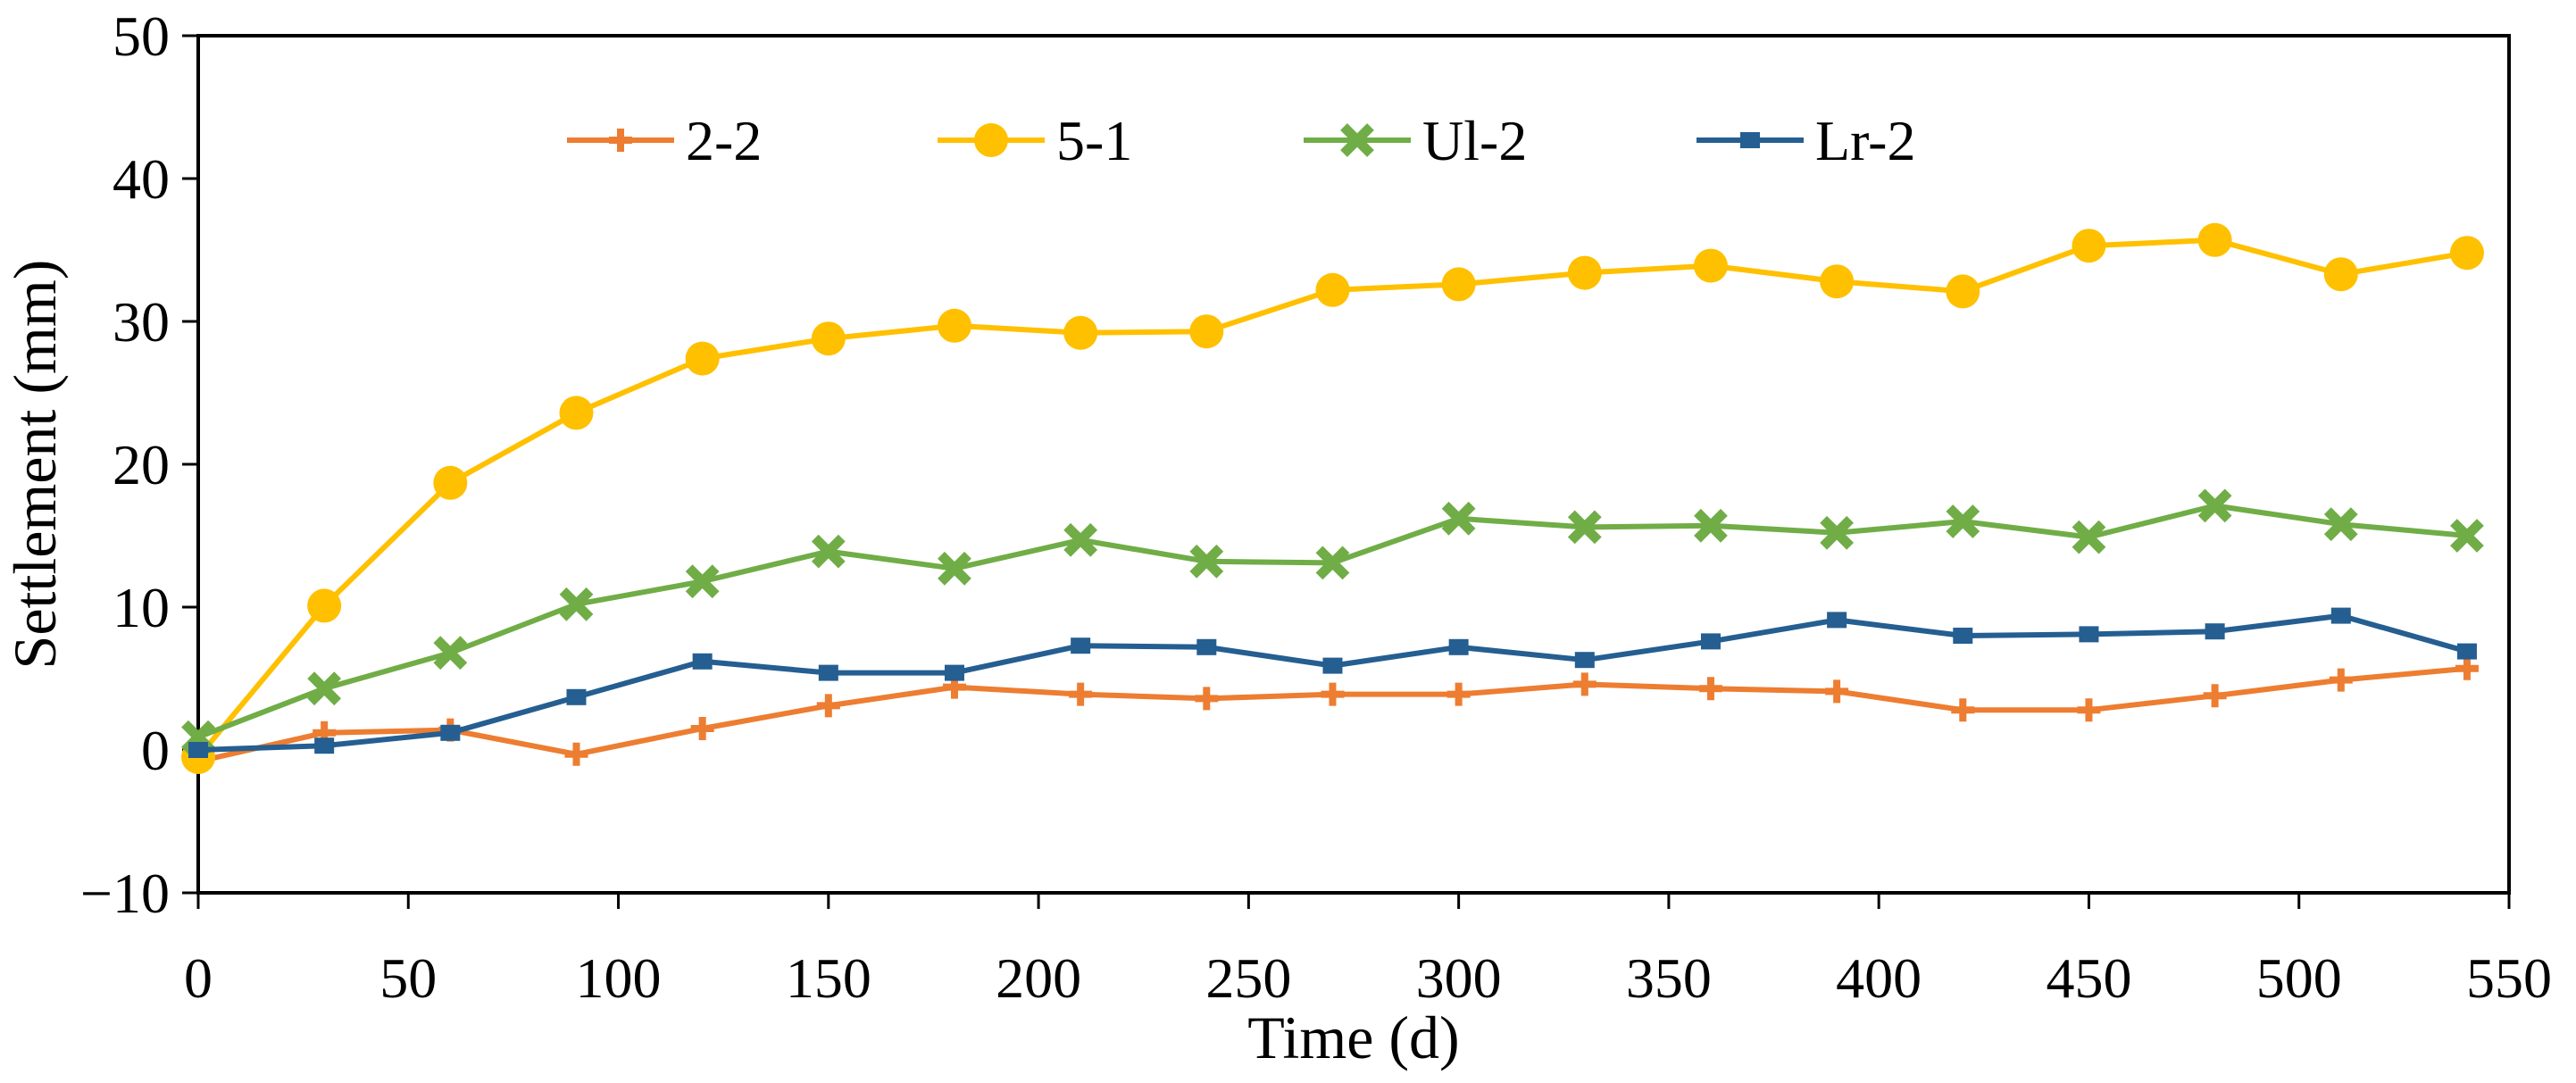  Describe the element at coordinates (1879, 978) in the screenshot. I see `x-tick-label: 400` at that location.